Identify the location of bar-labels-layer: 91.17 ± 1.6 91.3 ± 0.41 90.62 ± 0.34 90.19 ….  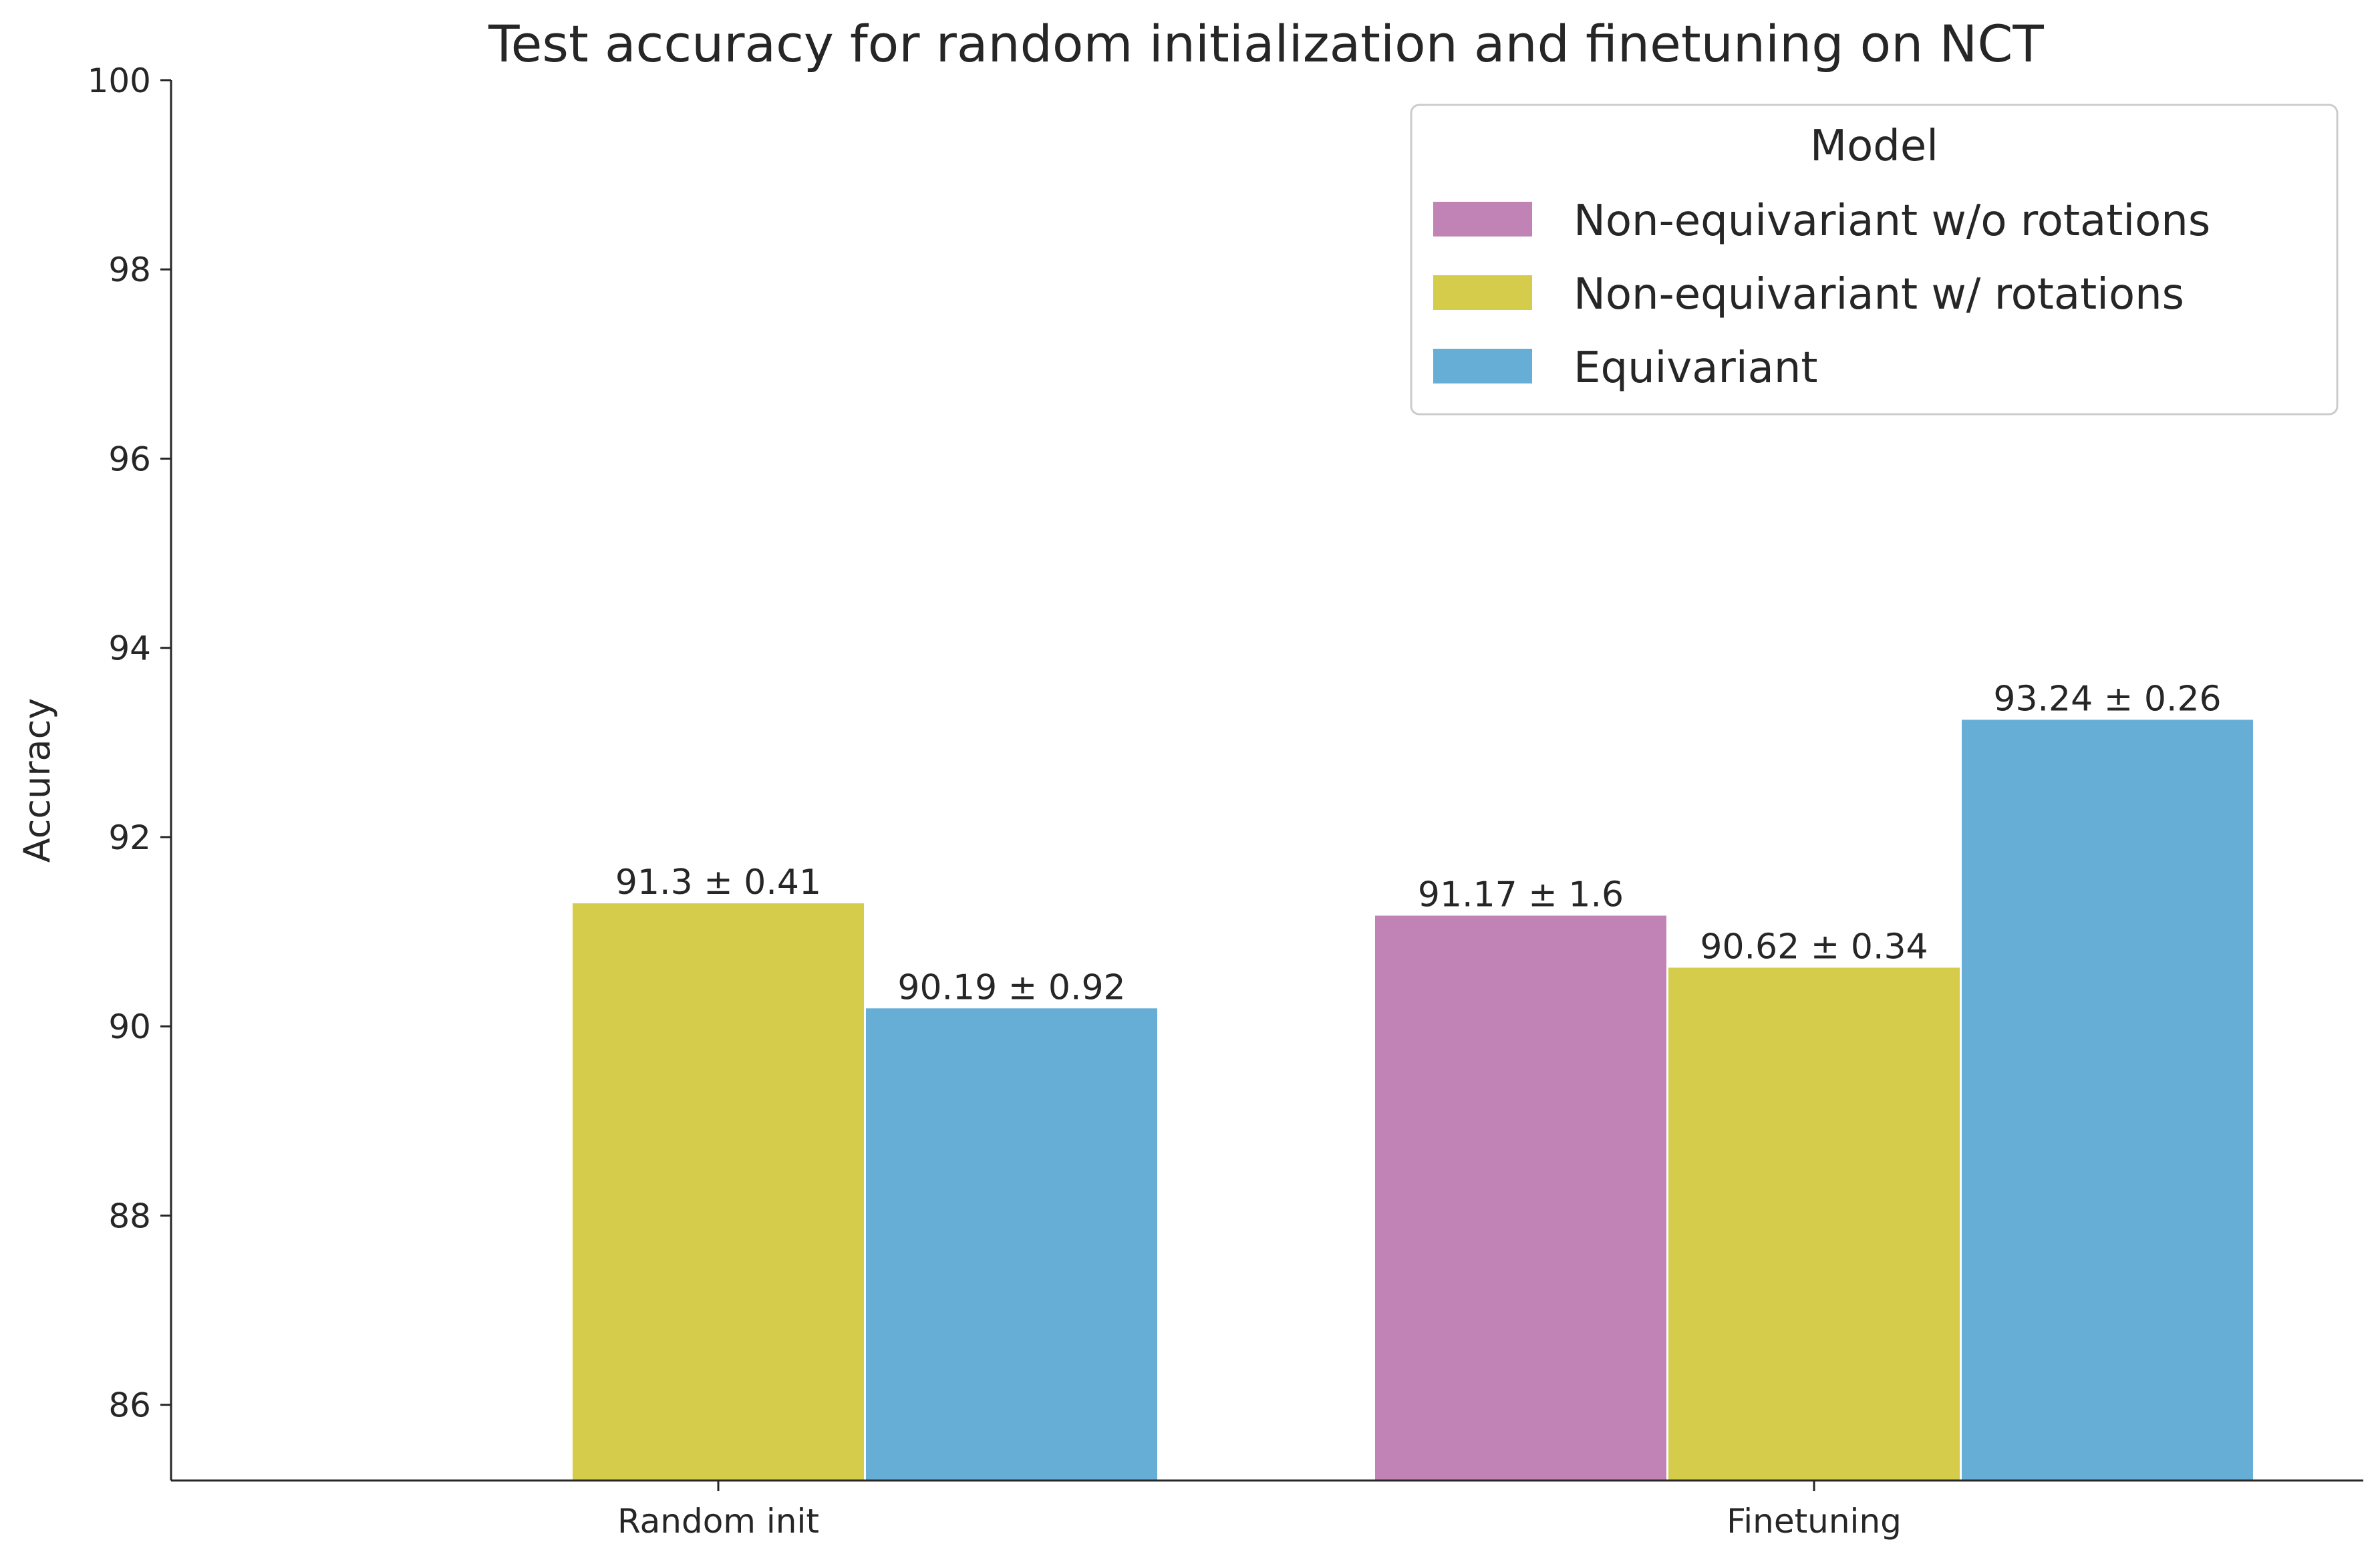
(1418, 843).